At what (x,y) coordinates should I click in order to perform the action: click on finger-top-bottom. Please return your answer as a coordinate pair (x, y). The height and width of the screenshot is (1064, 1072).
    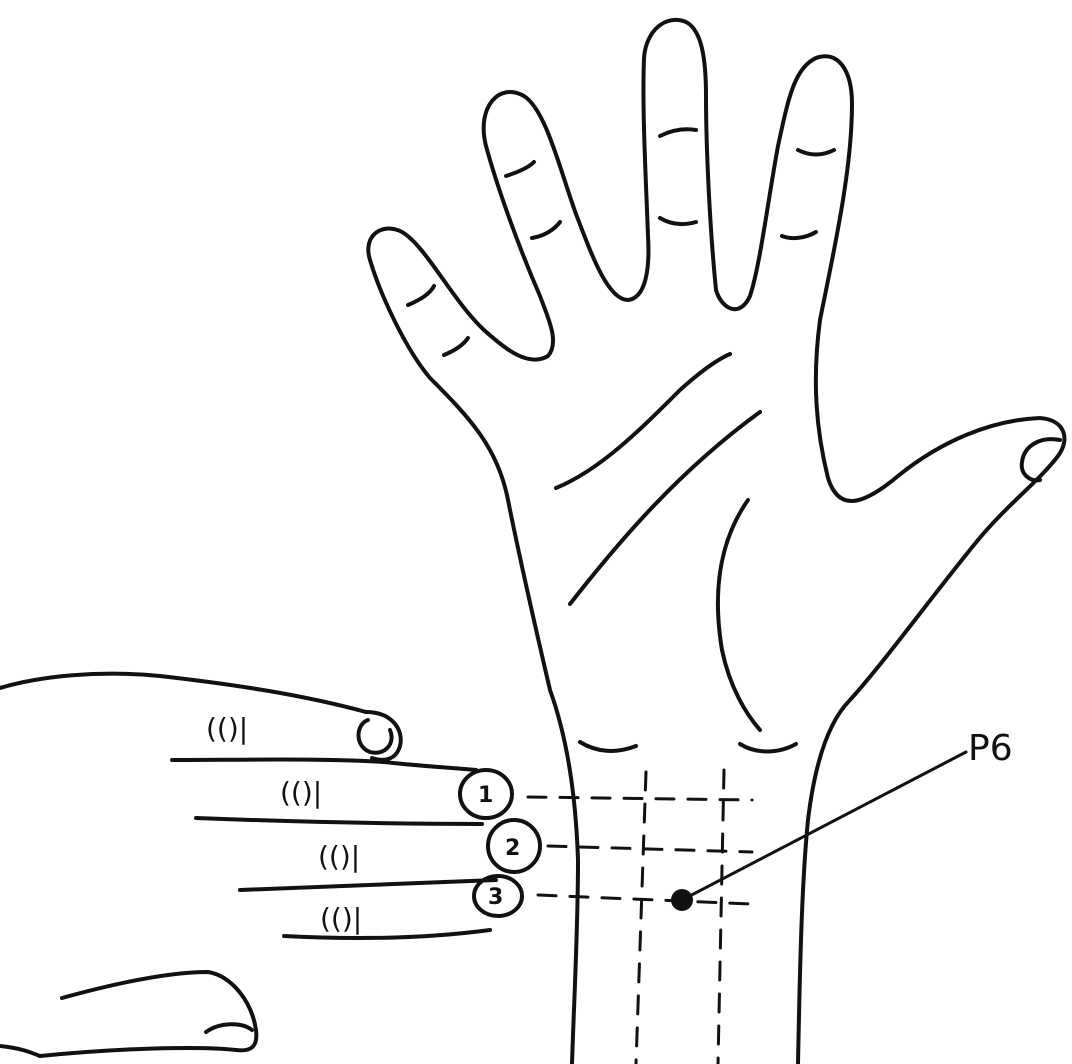
    Looking at the image, I should click on (278, 760).